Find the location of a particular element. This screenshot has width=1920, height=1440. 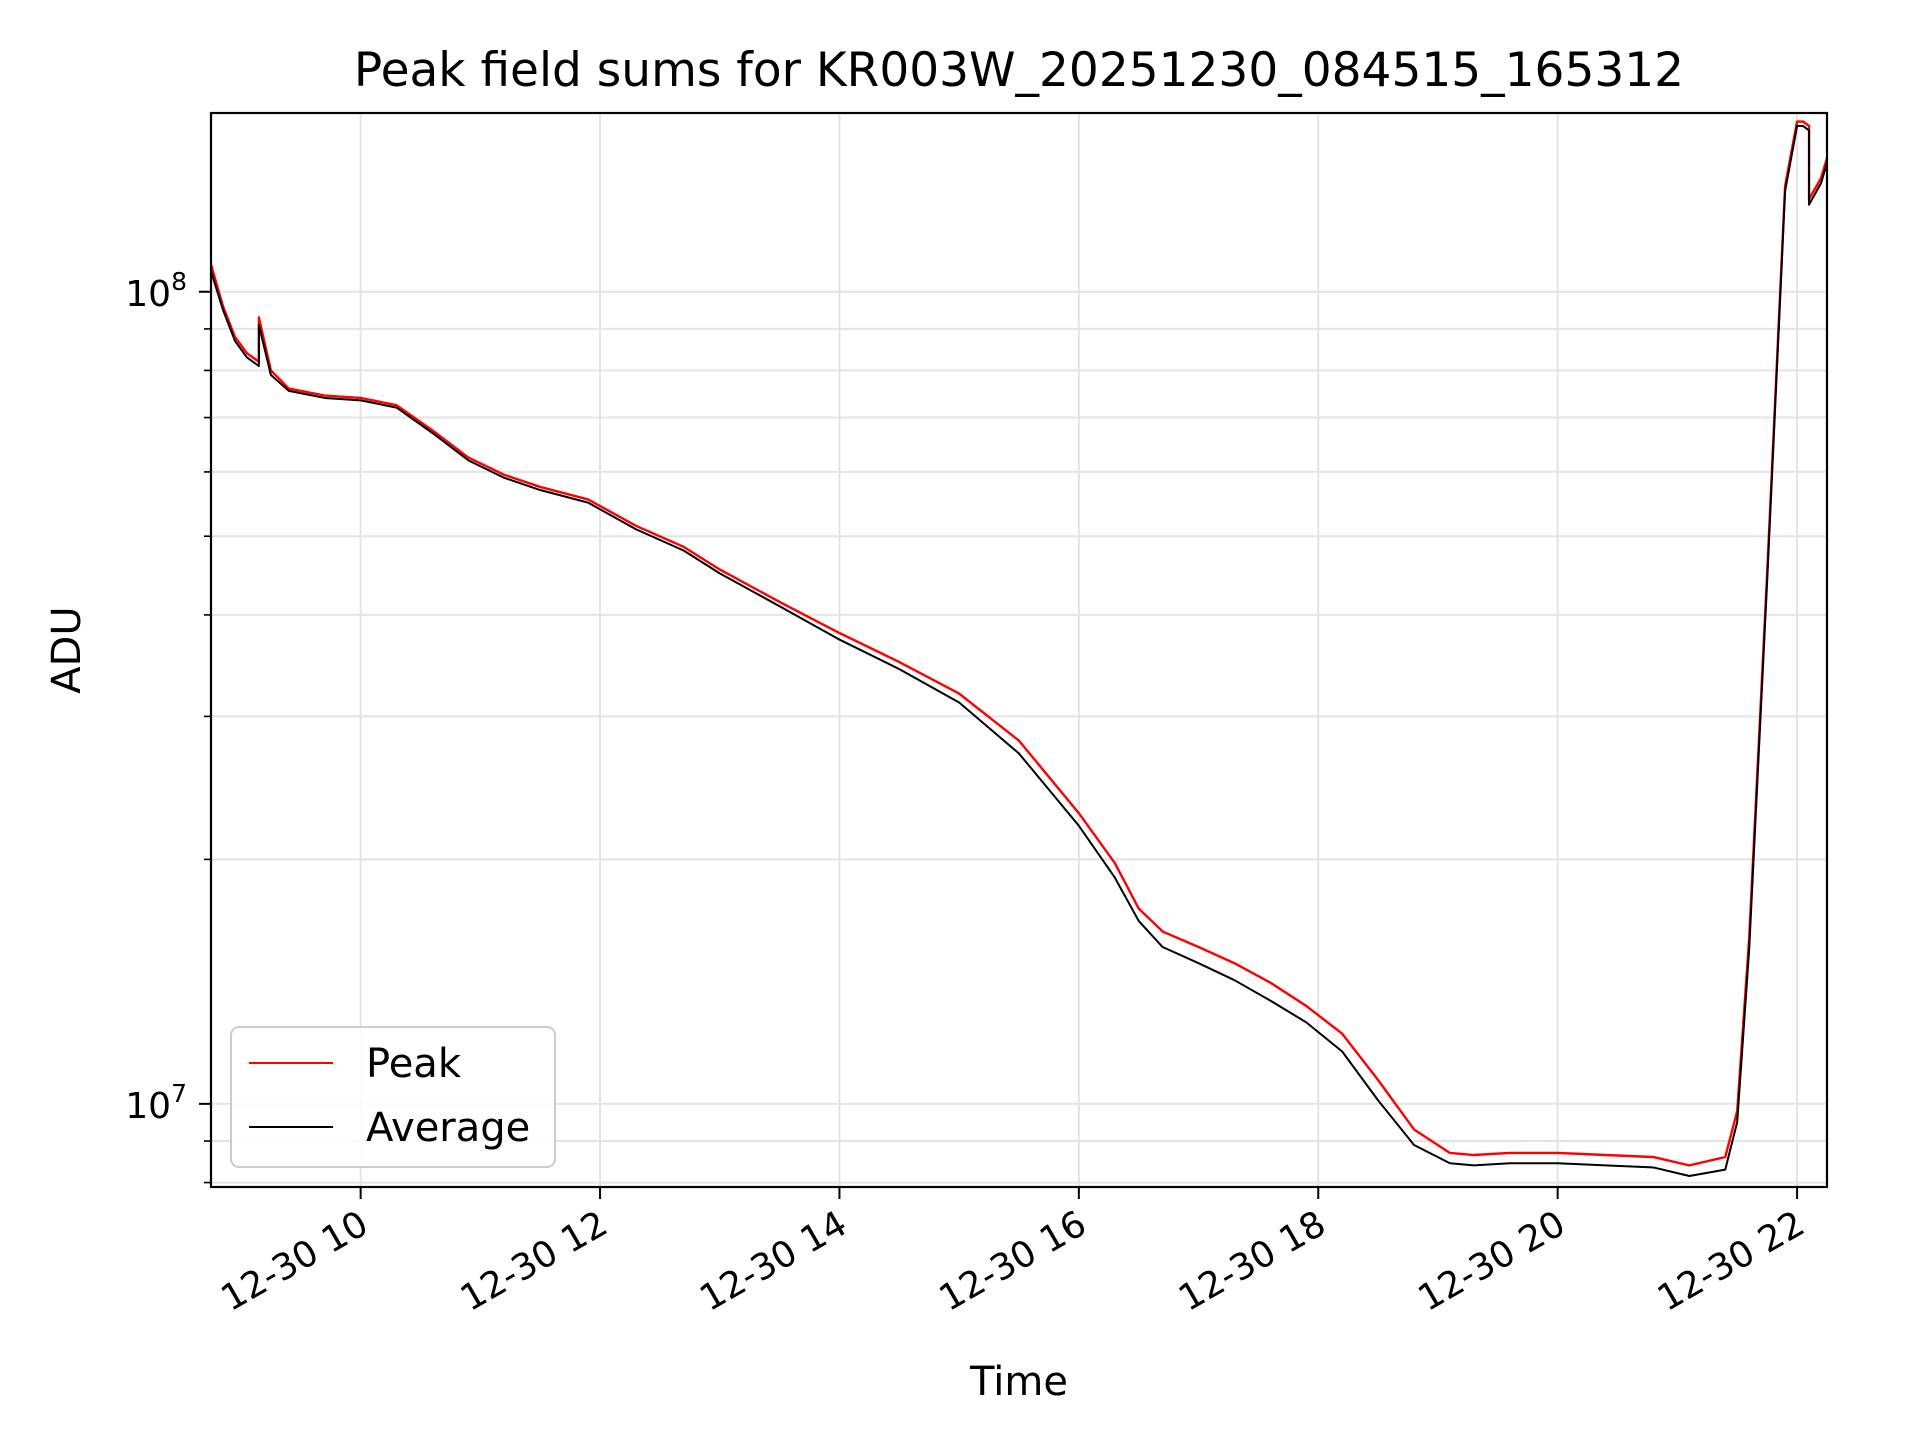

x-tick-label: 12-30 10 is located at coordinates (294, 1261).